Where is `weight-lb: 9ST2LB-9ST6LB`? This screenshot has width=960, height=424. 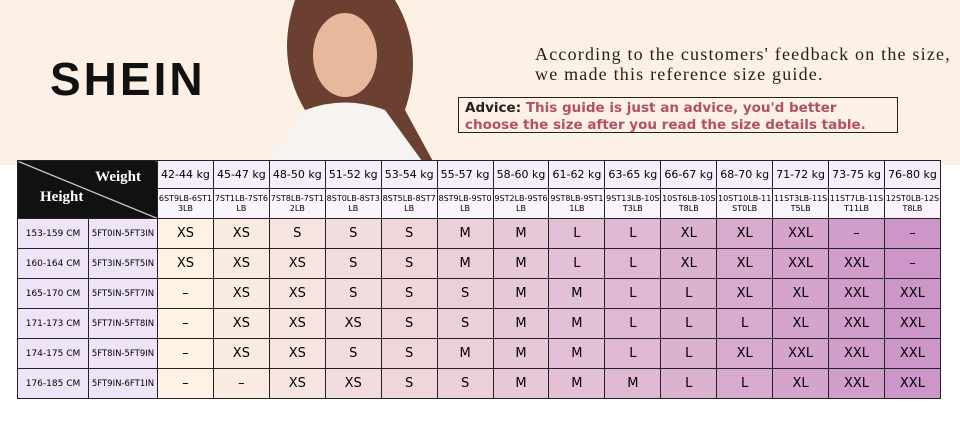
weight-lb: 9ST2LB-9ST6LB is located at coordinates (521, 203).